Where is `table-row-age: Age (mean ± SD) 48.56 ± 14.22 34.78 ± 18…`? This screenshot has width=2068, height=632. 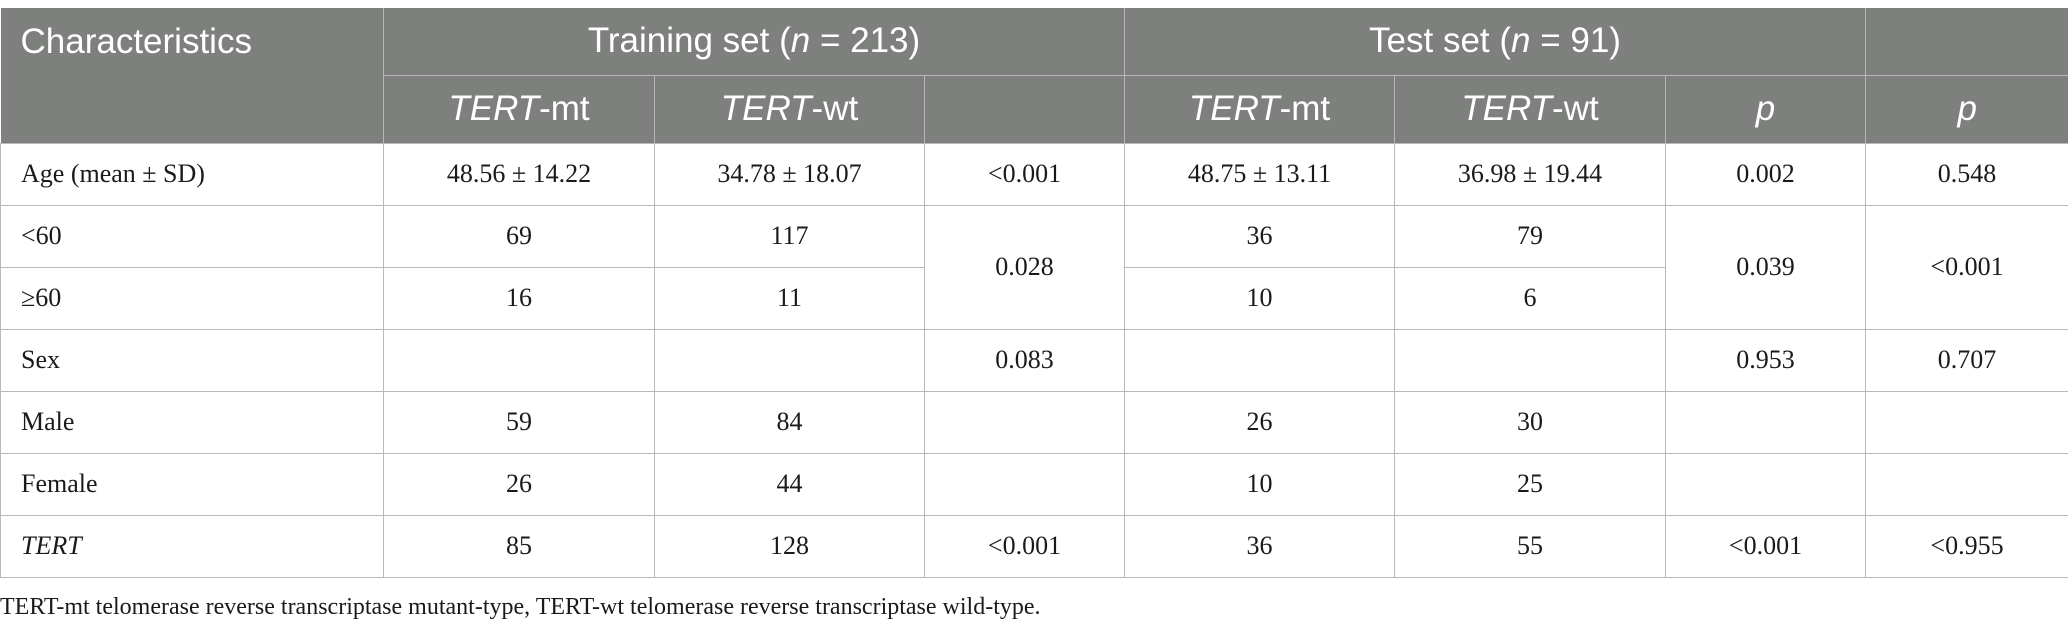
table-row-age: Age (mean ± SD) 48.56 ± 14.22 34.78 ± 18… is located at coordinates (1034, 174).